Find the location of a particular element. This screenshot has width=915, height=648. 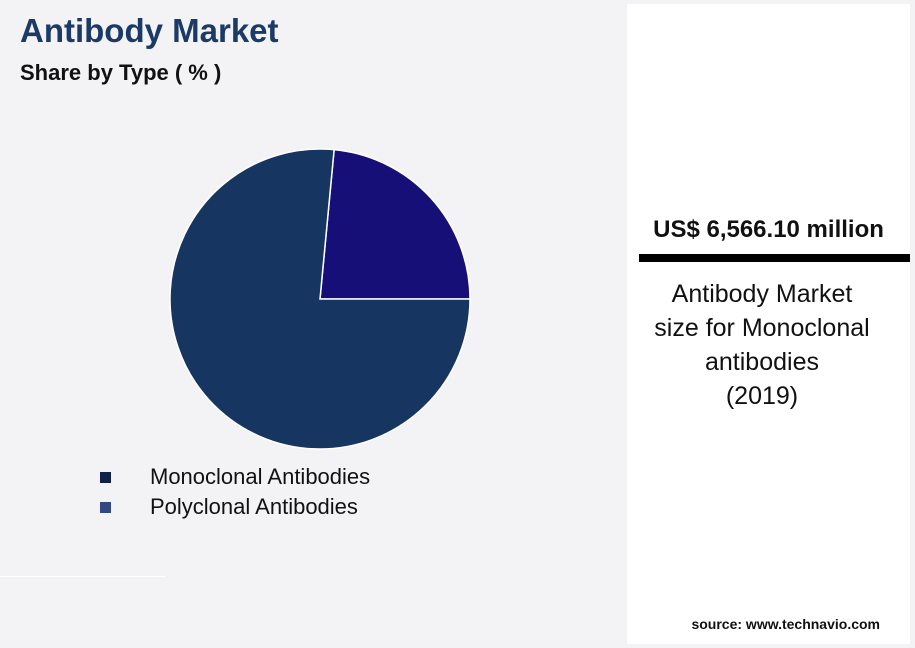

market-value: US$ 6,566.10 million is located at coordinates (768, 229).